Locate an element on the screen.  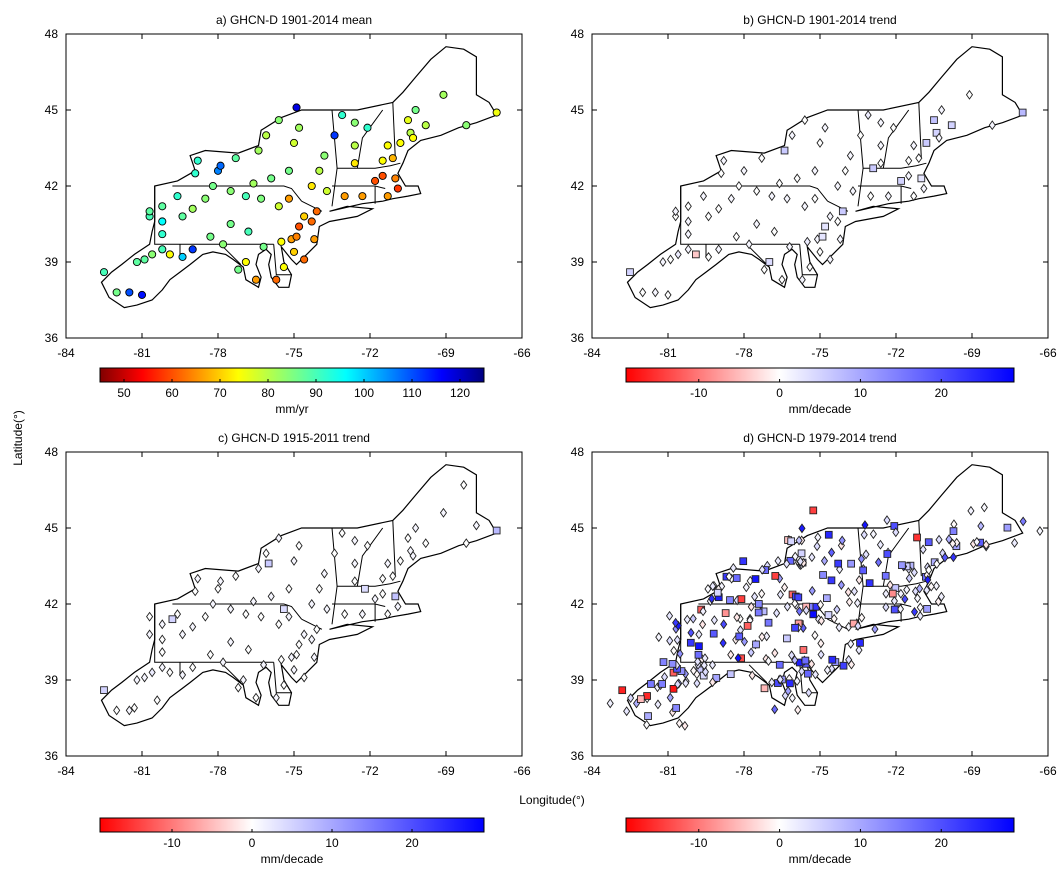
x-tick-label: -84 is located at coordinates (592, 771).